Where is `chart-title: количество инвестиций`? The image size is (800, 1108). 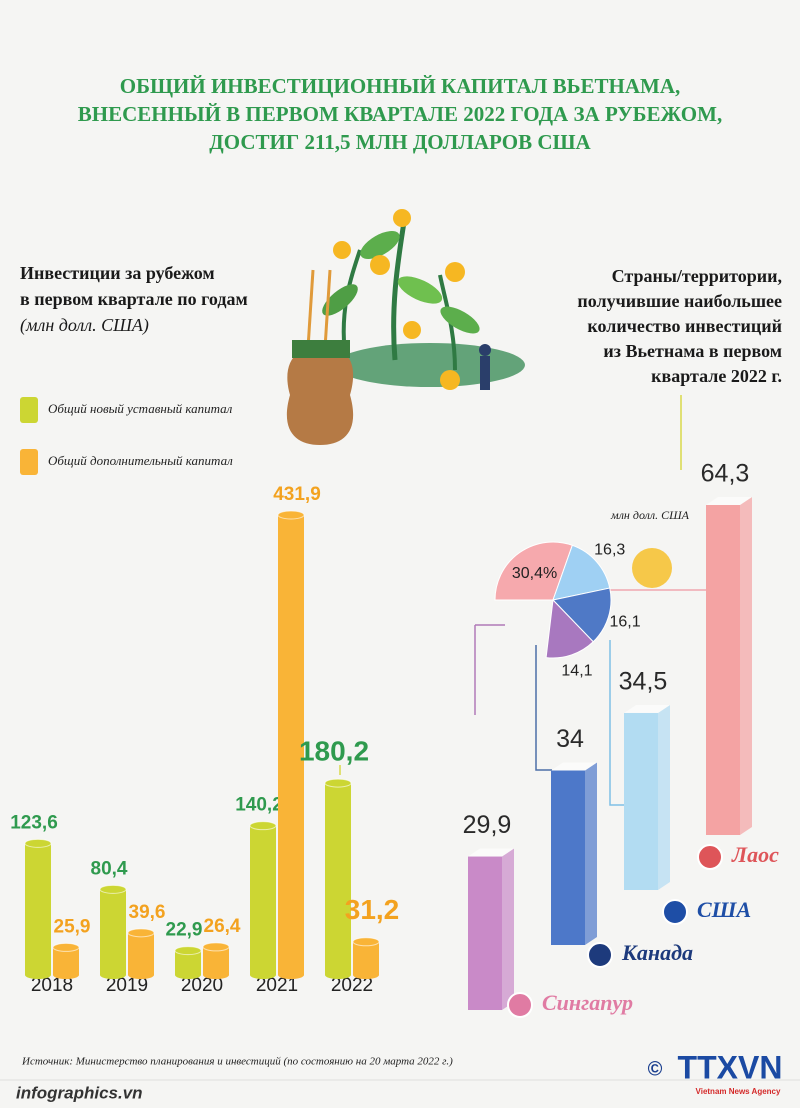
chart-title: количество инвестиций is located at coordinates (684, 326).